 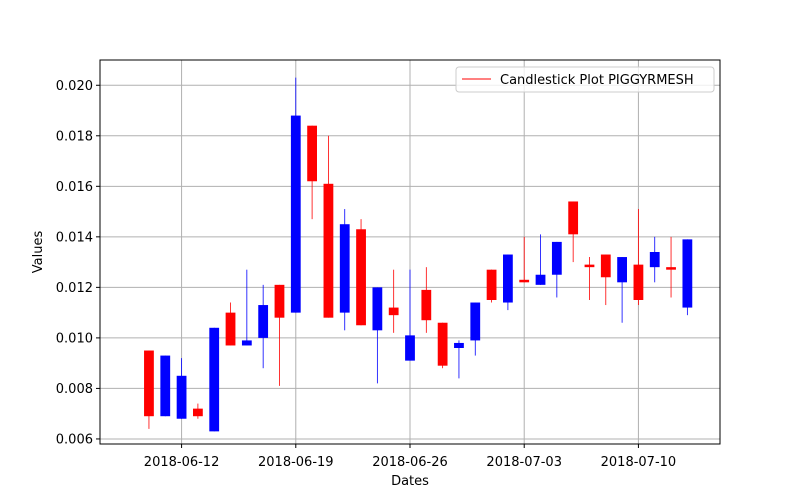 I want to click on legend-box, so click(x=585, y=79).